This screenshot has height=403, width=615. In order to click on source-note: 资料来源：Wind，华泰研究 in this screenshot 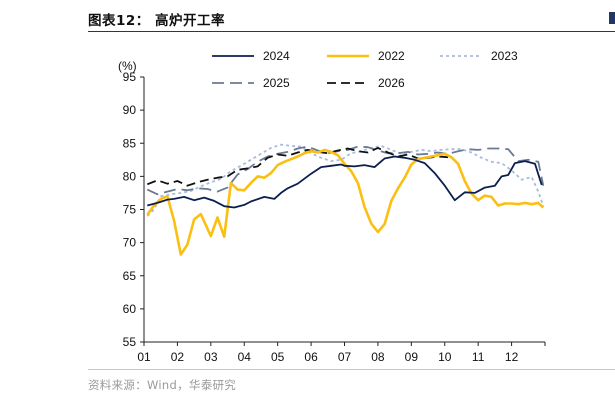, I will do `click(162, 385)`.